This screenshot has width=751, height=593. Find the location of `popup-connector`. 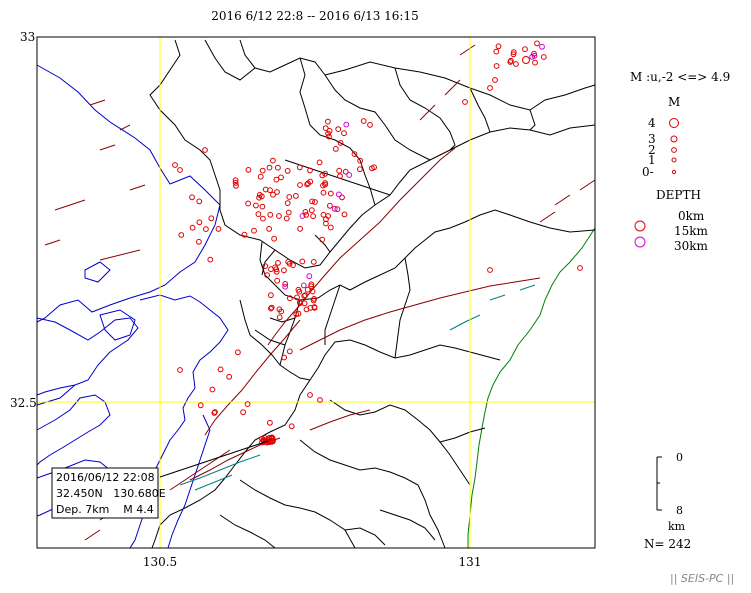

popup-connector is located at coordinates (214, 459).